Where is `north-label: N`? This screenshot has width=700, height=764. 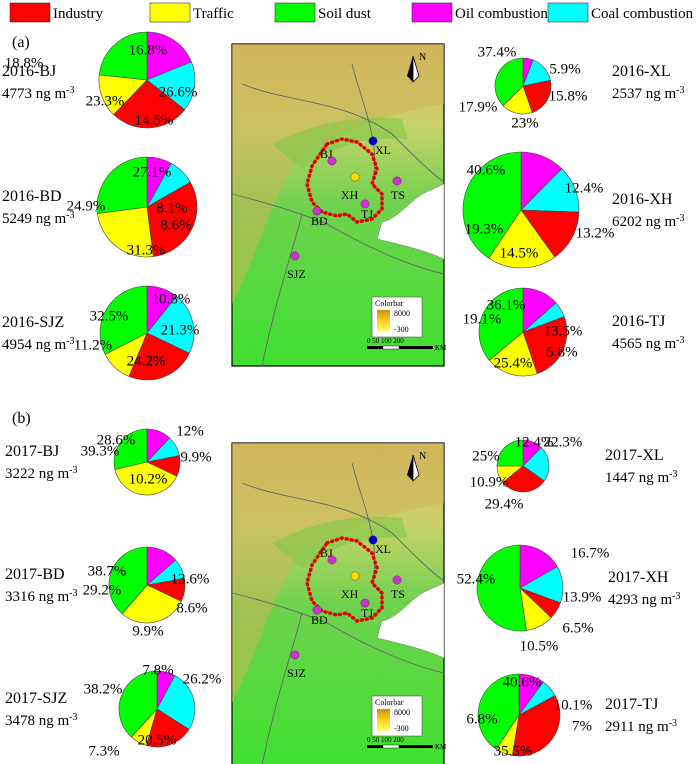
north-label: N is located at coordinates (422, 456).